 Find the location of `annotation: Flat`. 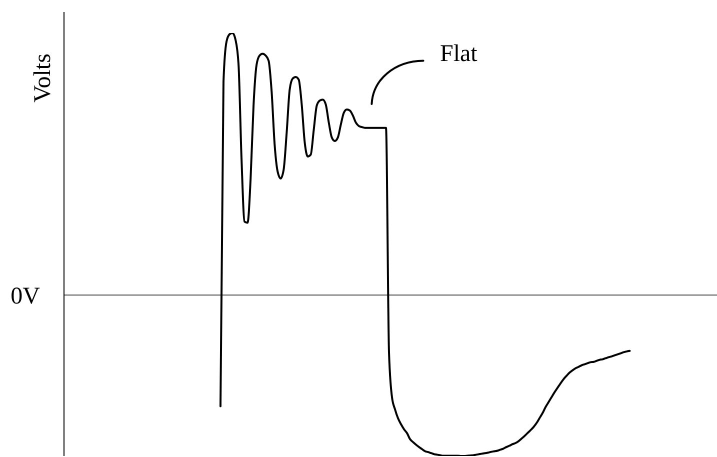

annotation: Flat is located at coordinates (459, 54).